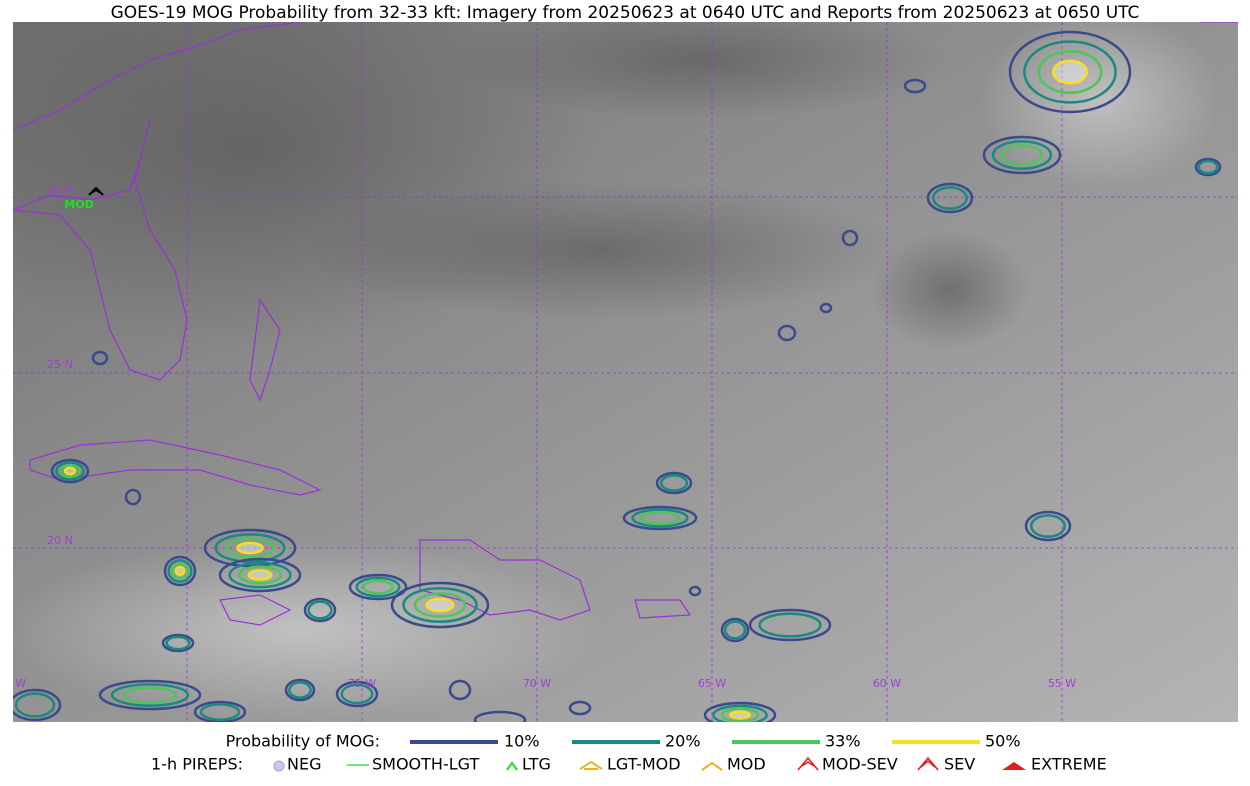 This screenshot has height=786, width=1250. I want to click on lon-label: 70 W, so click(537, 683).